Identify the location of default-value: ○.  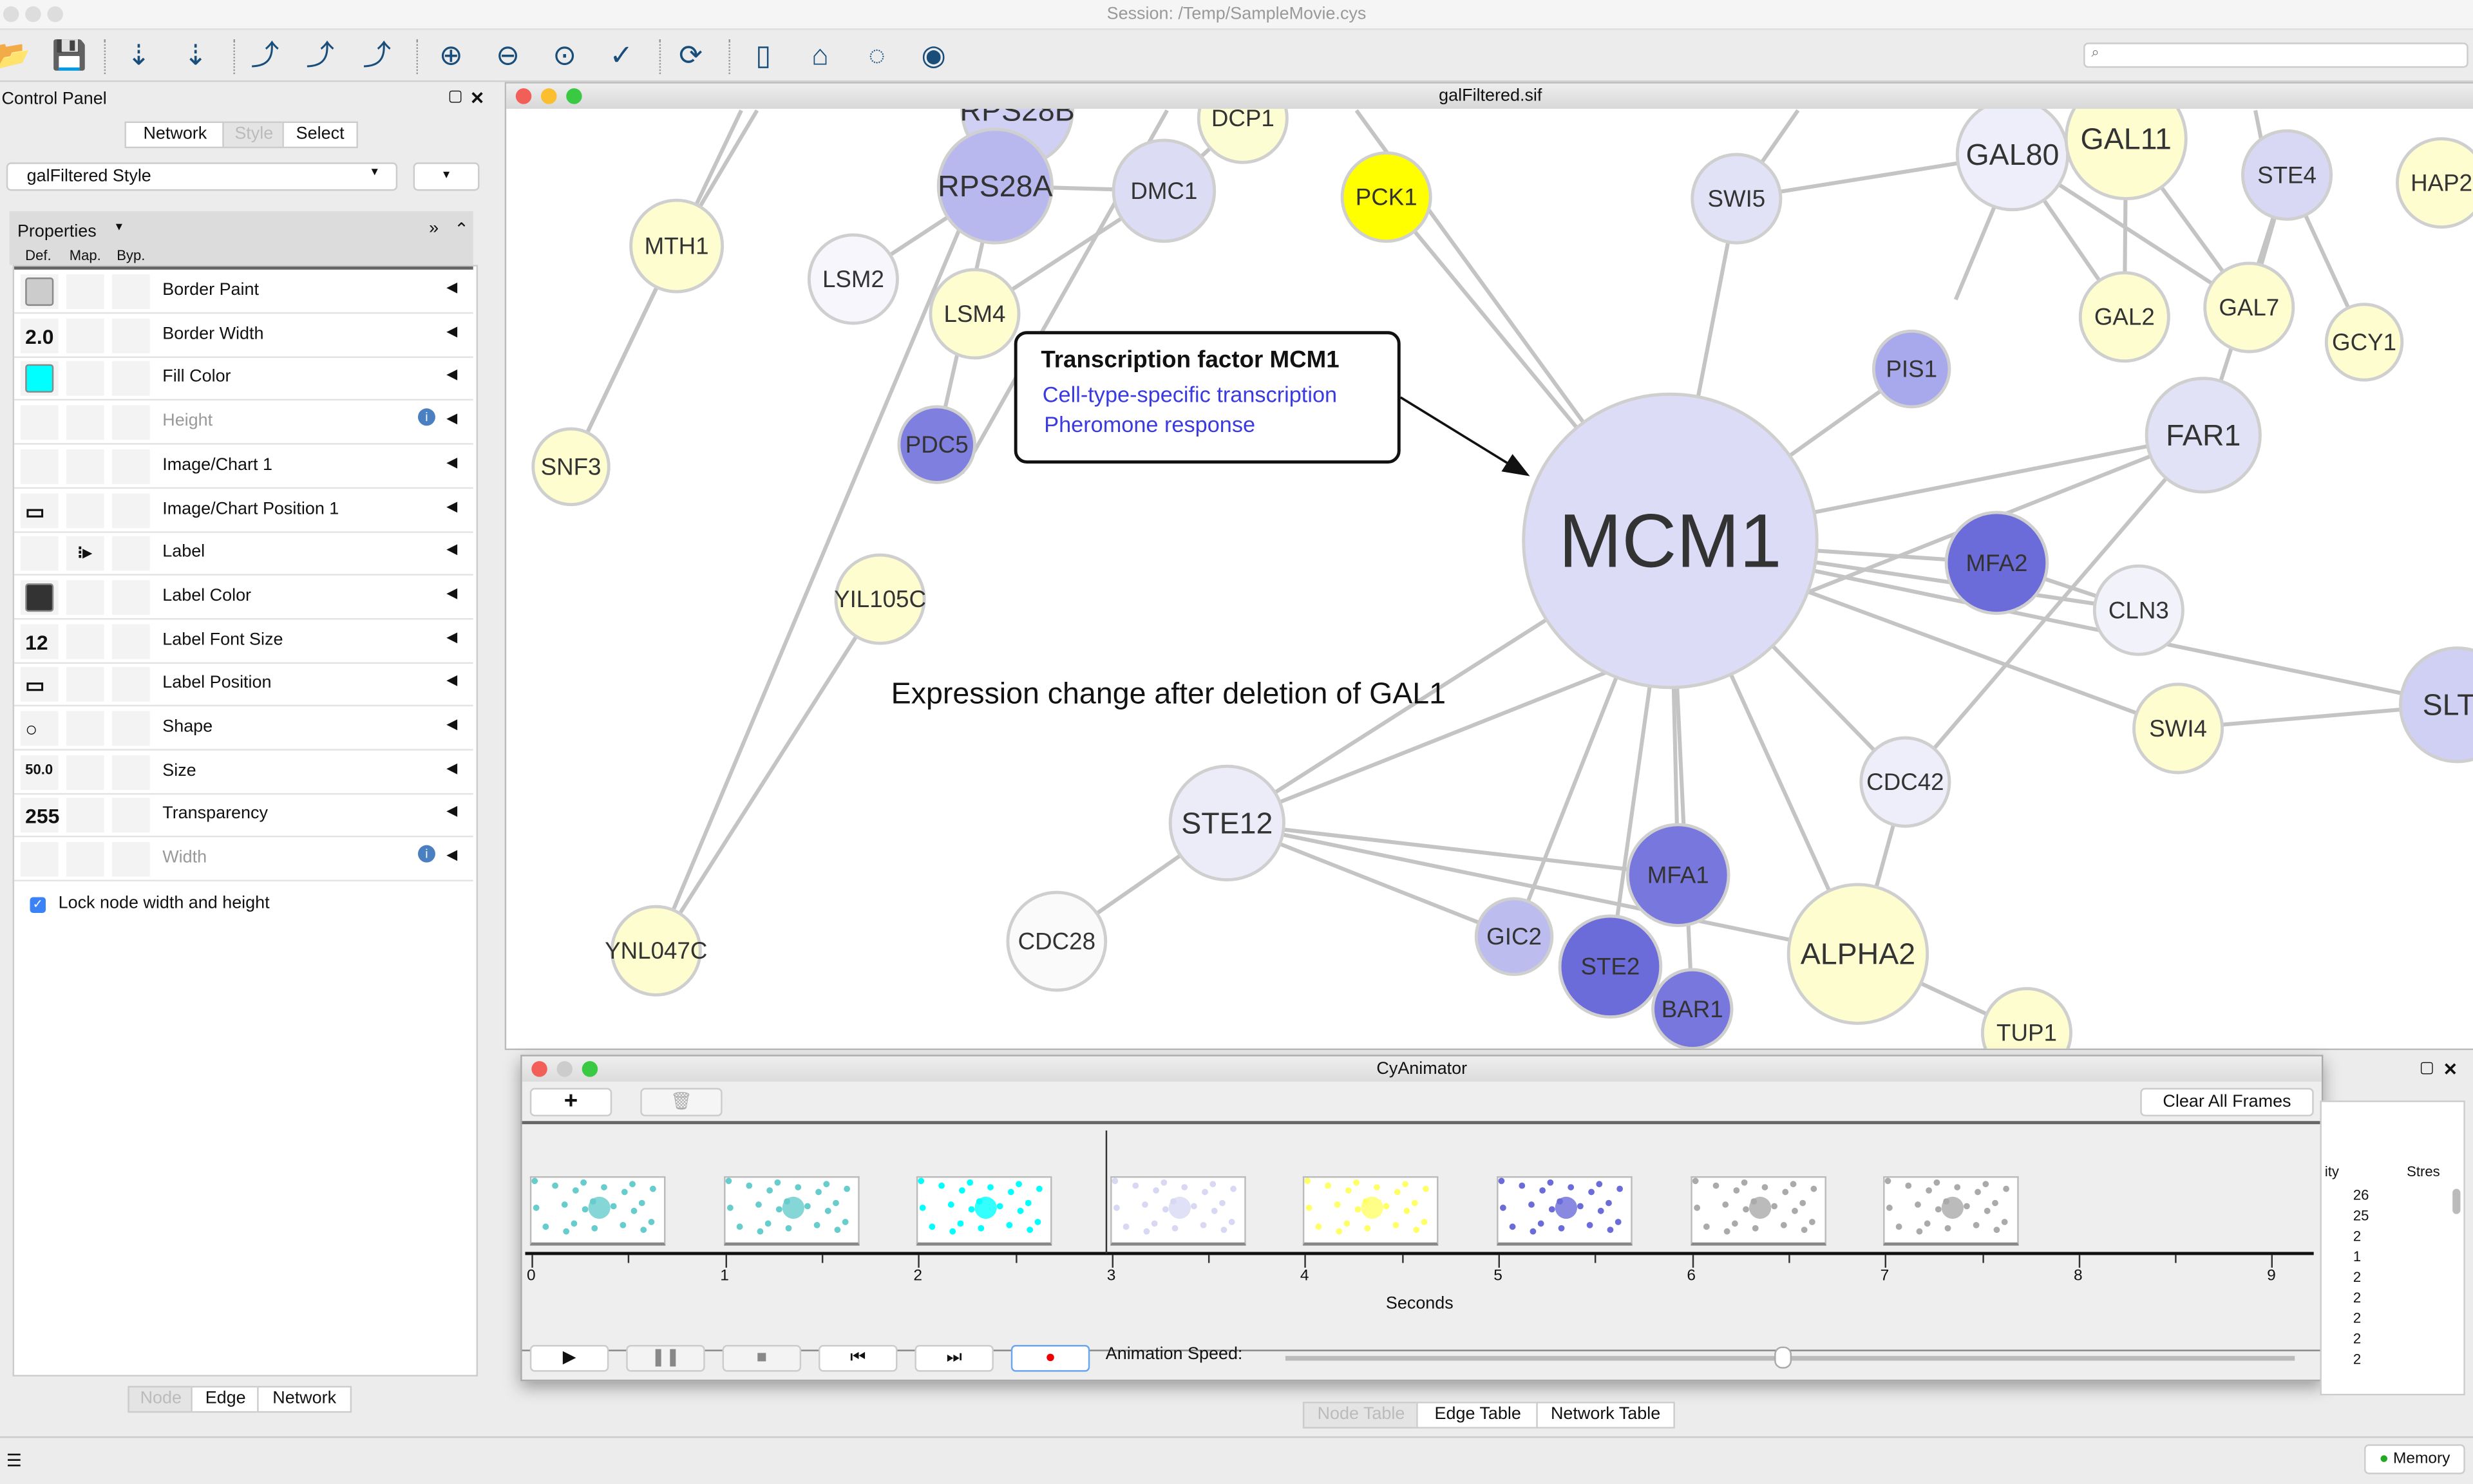
(40, 728).